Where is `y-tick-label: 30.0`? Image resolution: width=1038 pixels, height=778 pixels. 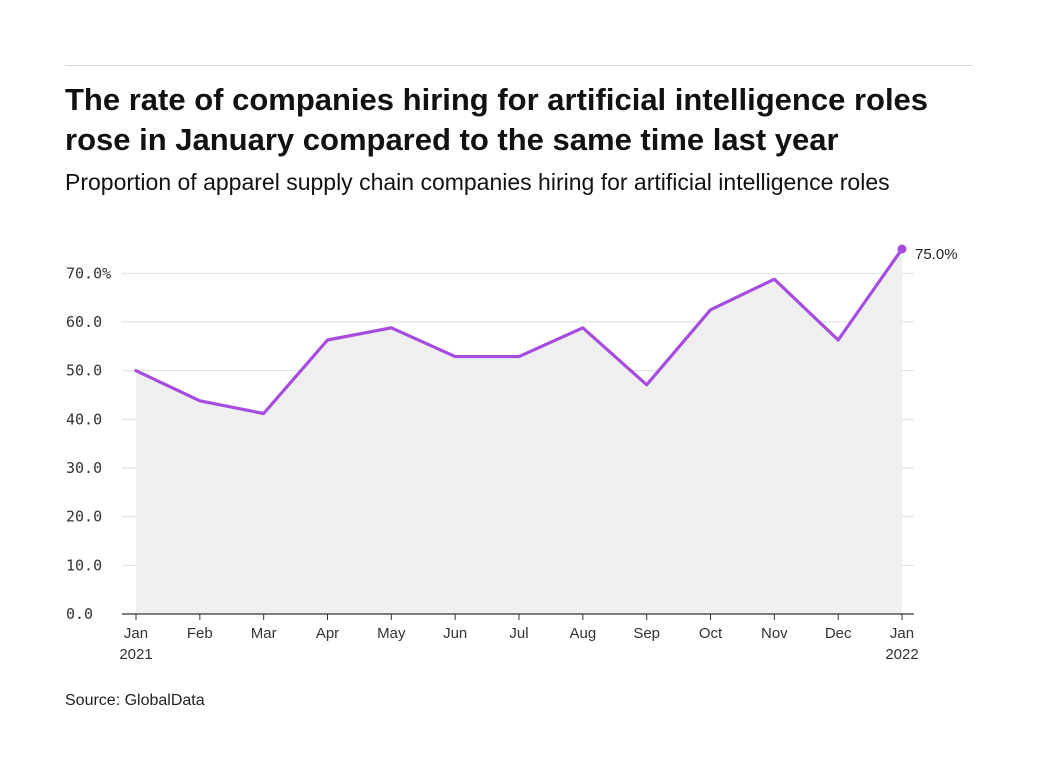
y-tick-label: 30.0 is located at coordinates (84, 468).